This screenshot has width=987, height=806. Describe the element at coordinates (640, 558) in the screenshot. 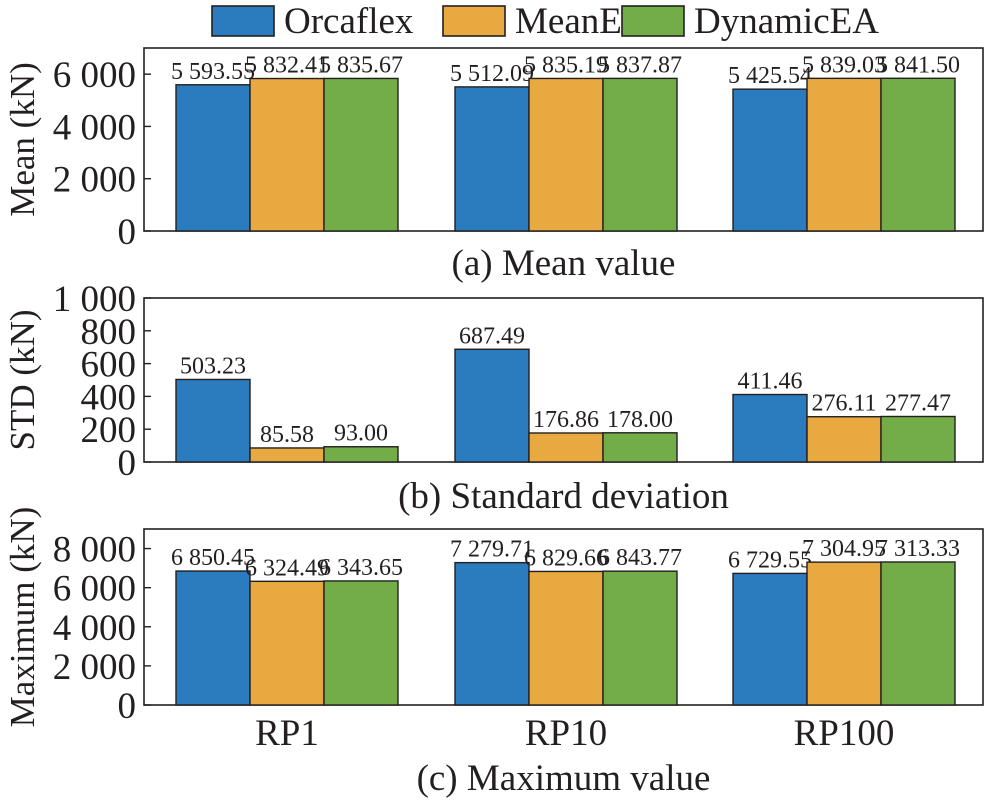

I see `data-label: 6 843.77` at that location.